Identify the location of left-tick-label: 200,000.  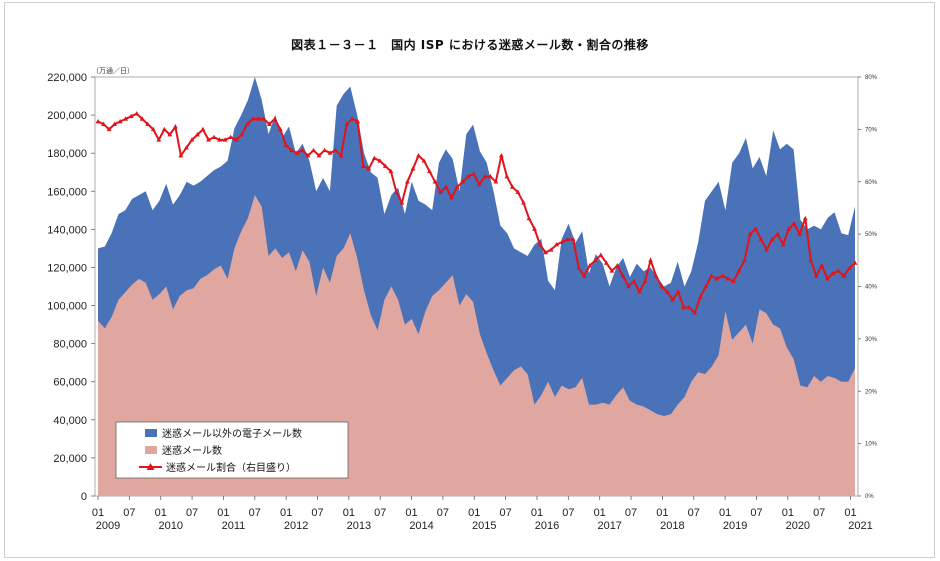
(67, 116).